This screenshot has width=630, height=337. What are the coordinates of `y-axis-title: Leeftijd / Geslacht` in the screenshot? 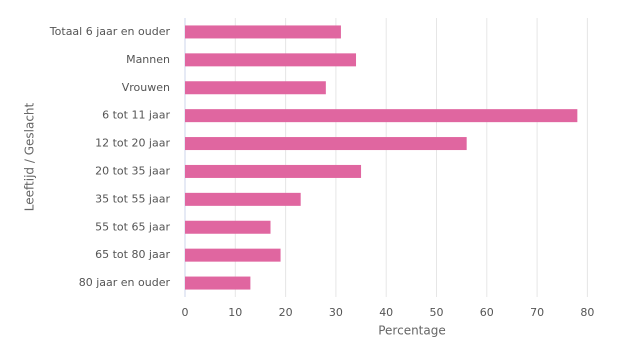 It's located at (30, 156).